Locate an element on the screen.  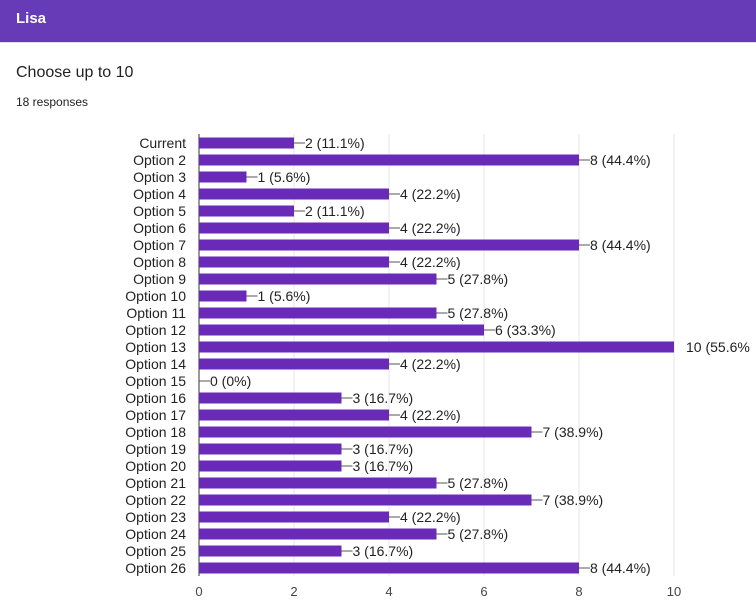
category-label: Option 24 is located at coordinates (155, 534).